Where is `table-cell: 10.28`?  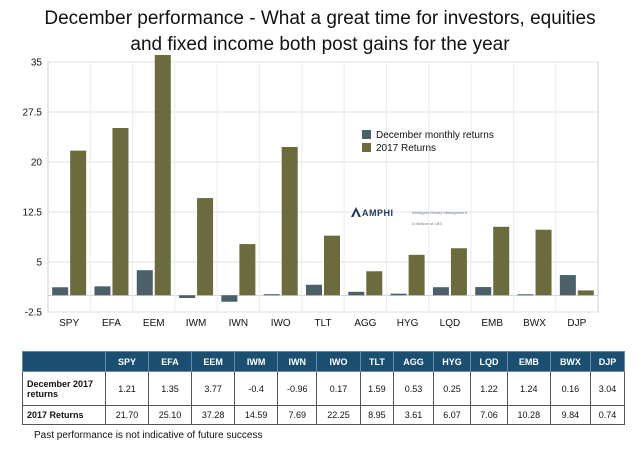 table-cell: 10.28 is located at coordinates (528, 415).